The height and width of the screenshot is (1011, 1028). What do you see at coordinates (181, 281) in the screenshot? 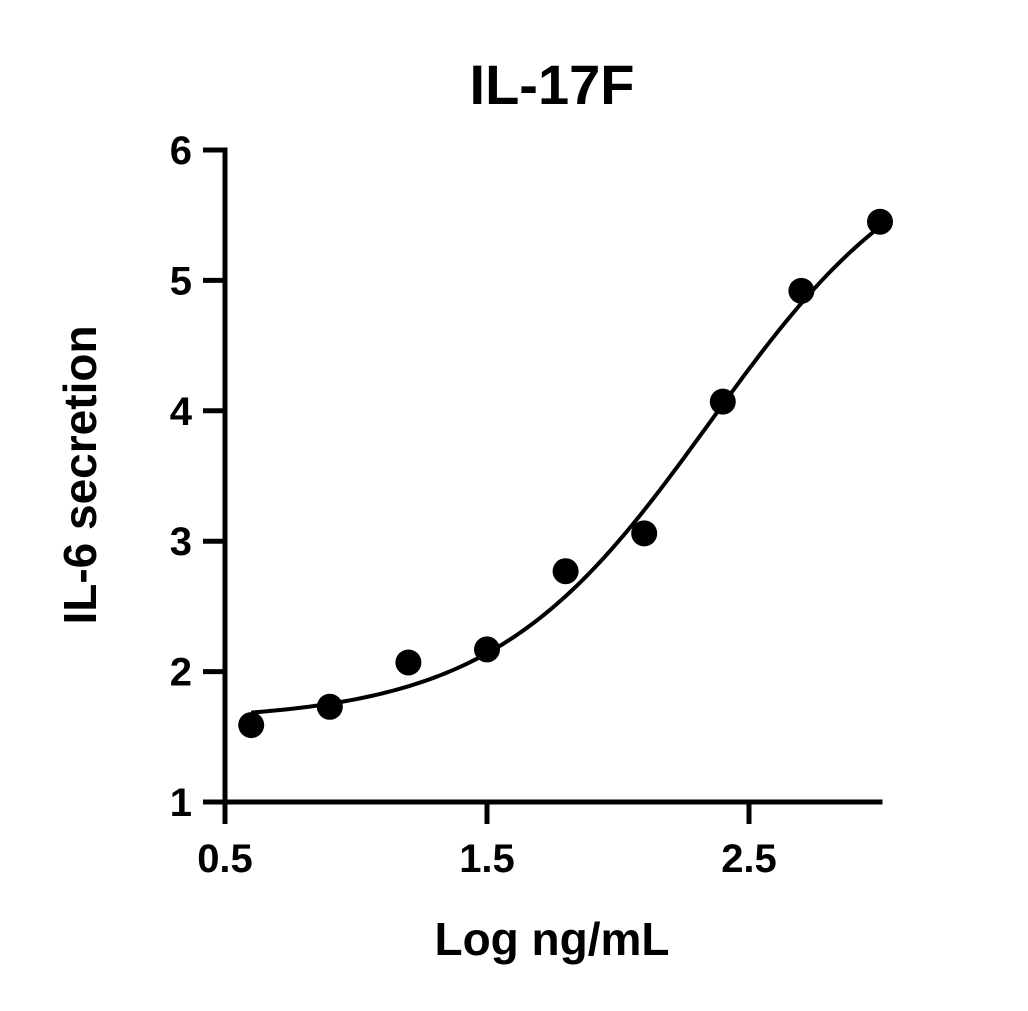
I see `y-tick-label: 5` at bounding box center [181, 281].